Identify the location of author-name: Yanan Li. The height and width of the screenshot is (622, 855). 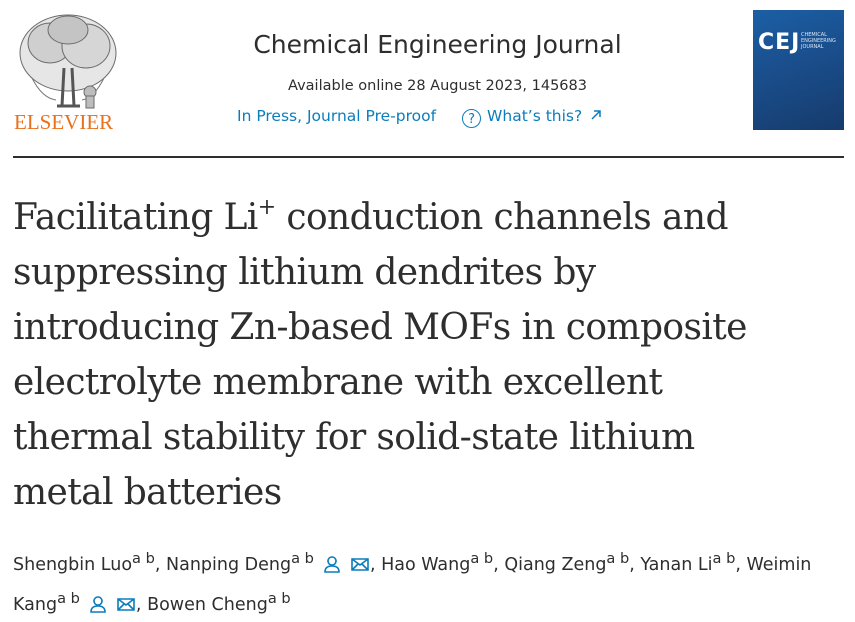
(676, 564).